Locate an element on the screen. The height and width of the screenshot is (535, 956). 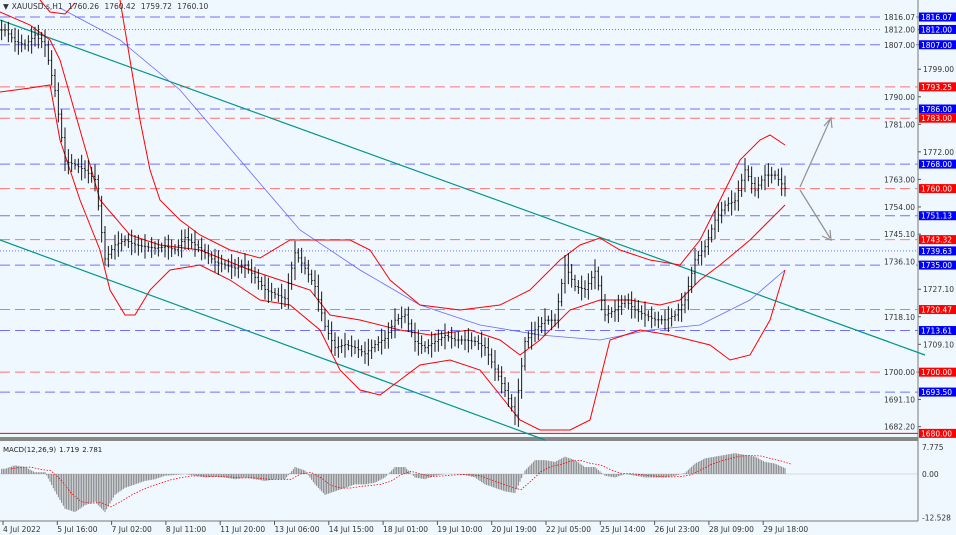
x-tick-label: 5 Jul 16:00 is located at coordinates (77, 529).